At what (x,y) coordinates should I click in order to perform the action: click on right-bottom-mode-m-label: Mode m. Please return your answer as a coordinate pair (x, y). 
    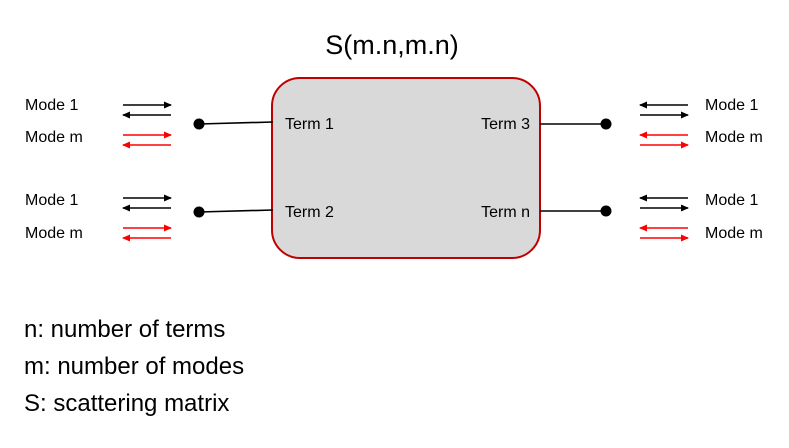
    Looking at the image, I should click on (734, 233).